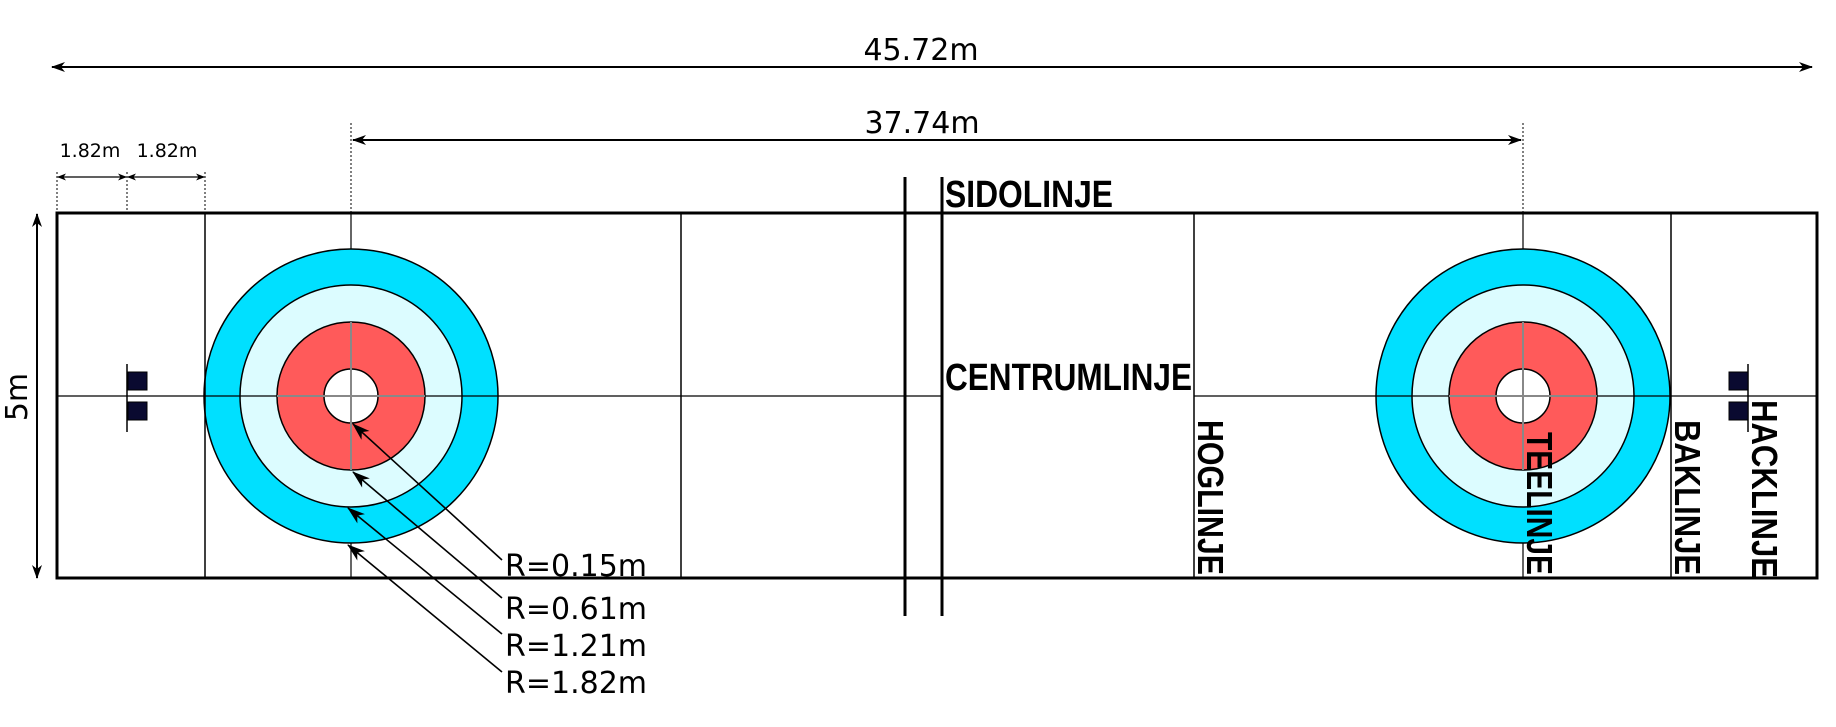 This screenshot has height=727, width=1836. What do you see at coordinates (576, 646) in the screenshot?
I see `radius-label-2: R=1.21m` at bounding box center [576, 646].